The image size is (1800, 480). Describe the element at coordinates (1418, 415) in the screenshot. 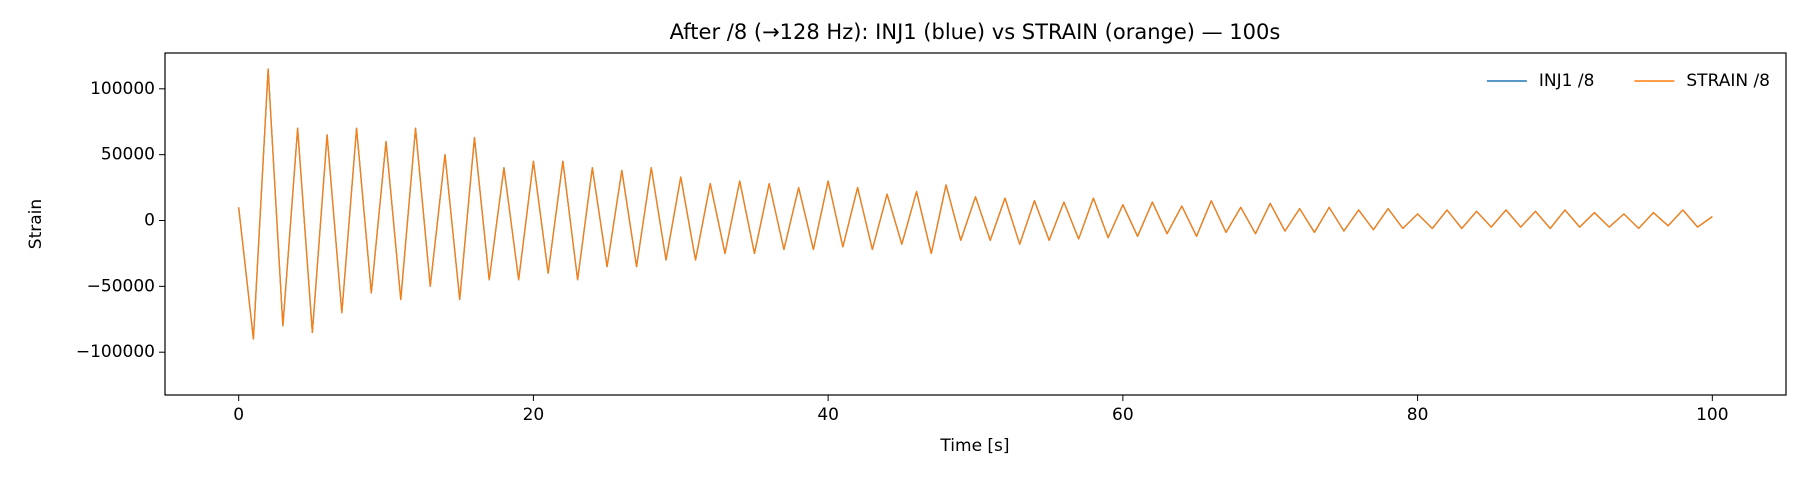

I see `x-tick-label: 80` at that location.